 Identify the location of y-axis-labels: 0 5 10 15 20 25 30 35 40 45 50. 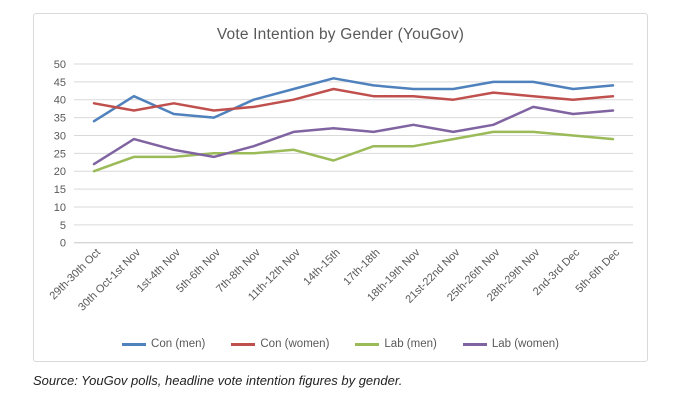
(60, 154).